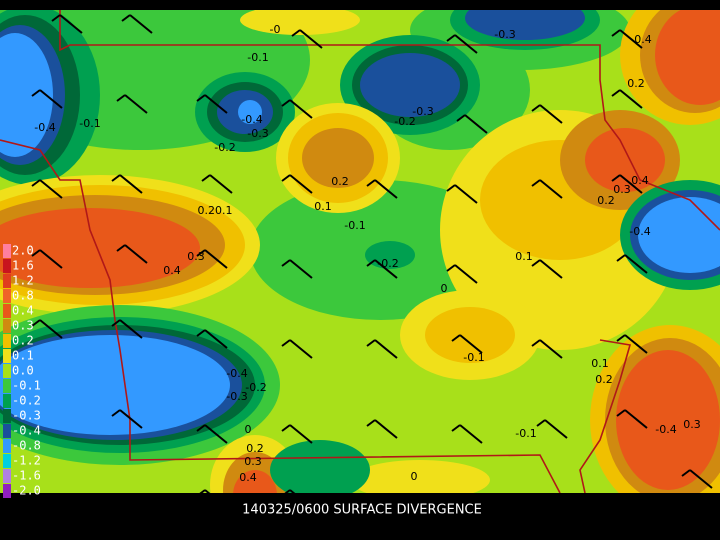  Describe the element at coordinates (26, 476) in the screenshot. I see `legend-label: -1.6` at that location.